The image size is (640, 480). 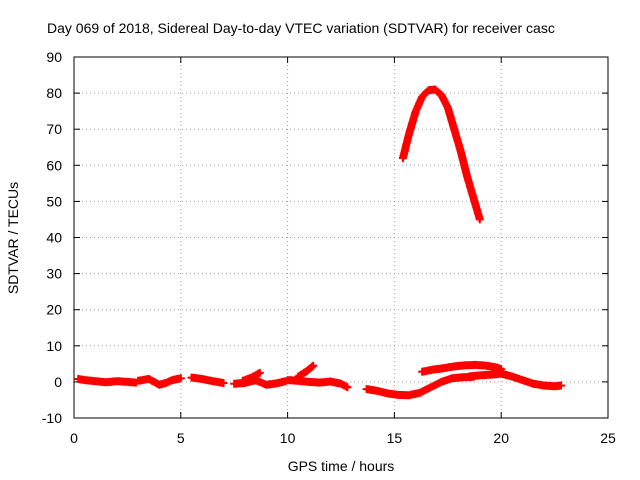 I want to click on y-tick-label: 70, so click(x=54, y=129).